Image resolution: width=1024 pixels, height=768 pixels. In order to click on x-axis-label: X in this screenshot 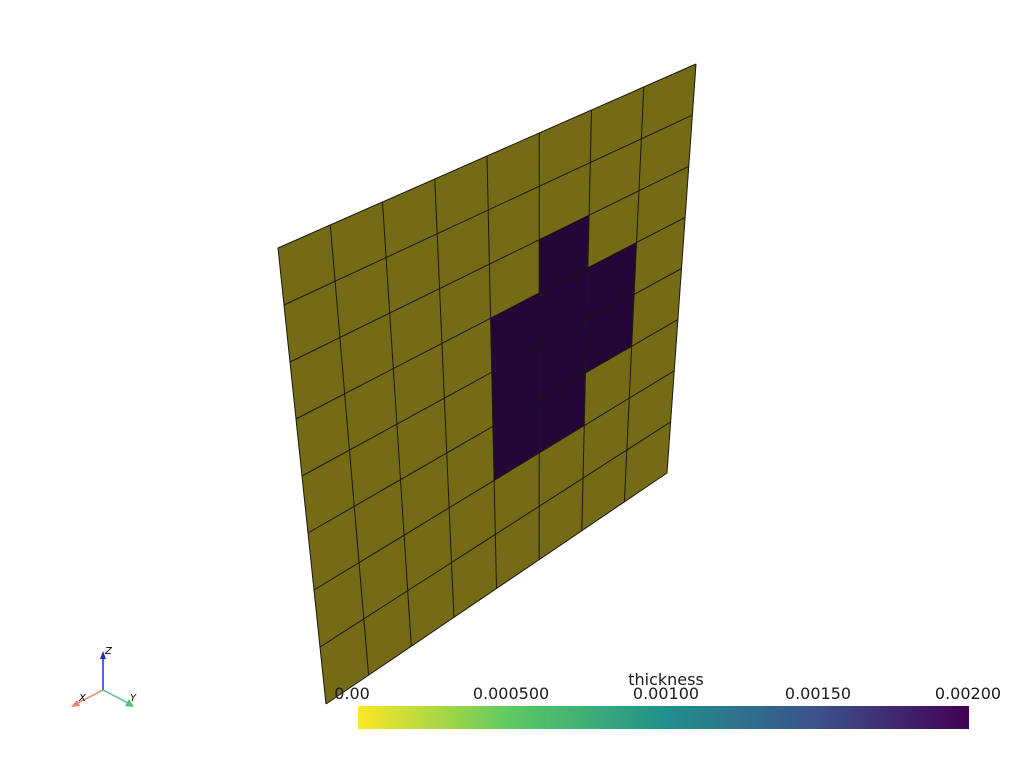, I will do `click(82, 698)`.